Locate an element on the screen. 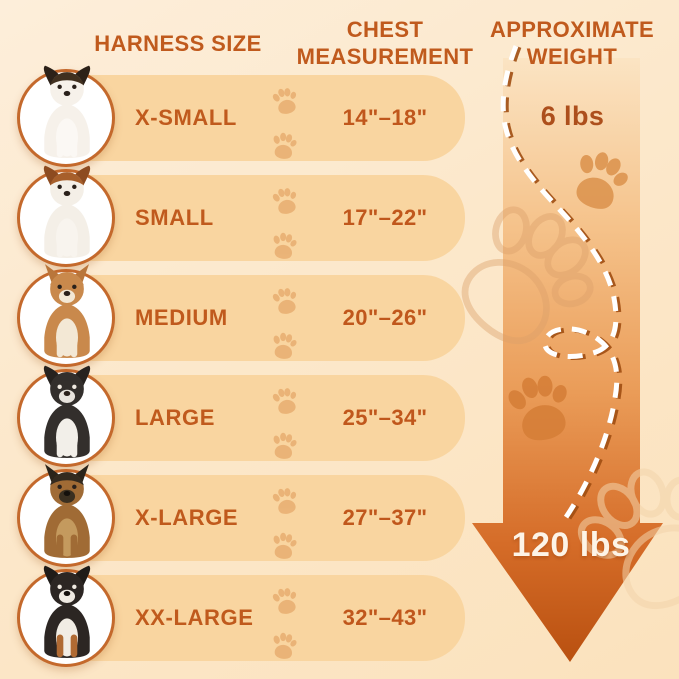  welsh-corgi-dog-photo is located at coordinates (67, 312).